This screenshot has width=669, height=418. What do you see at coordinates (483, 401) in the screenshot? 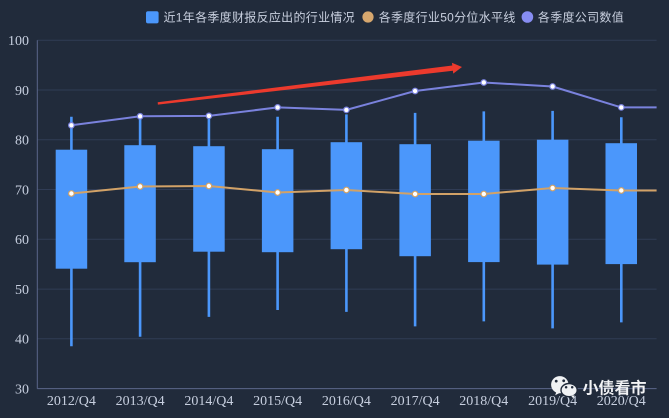
I see `svg-text: 2018/Q4` at bounding box center [483, 401].